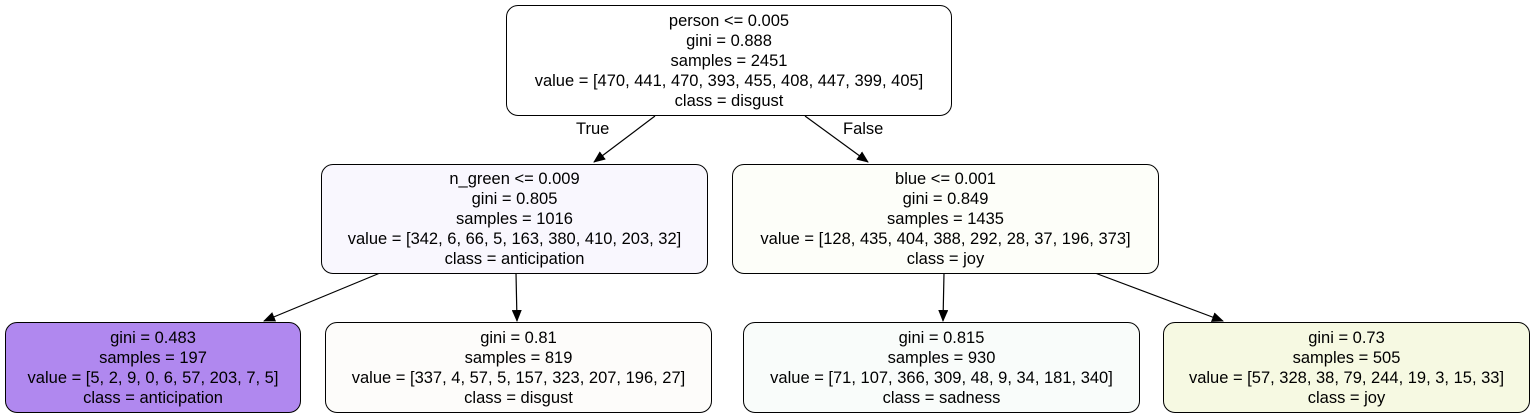 The width and height of the screenshot is (1535, 419). I want to click on node-line: blue <= 0.001, so click(945, 179).